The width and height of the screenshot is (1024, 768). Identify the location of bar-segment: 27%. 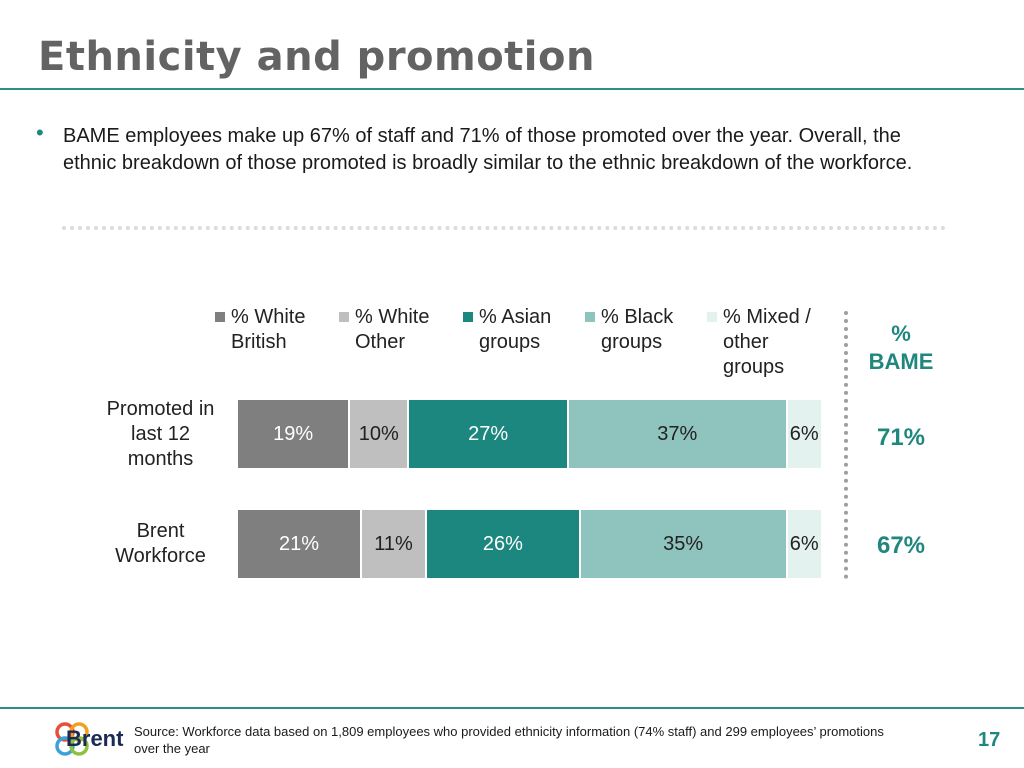
(489, 434).